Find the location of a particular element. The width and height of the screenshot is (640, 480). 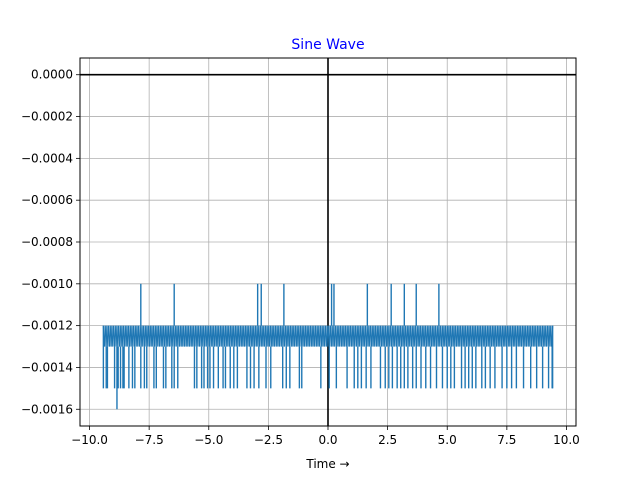

y-tick-label: 0.0000 is located at coordinates (52, 75).